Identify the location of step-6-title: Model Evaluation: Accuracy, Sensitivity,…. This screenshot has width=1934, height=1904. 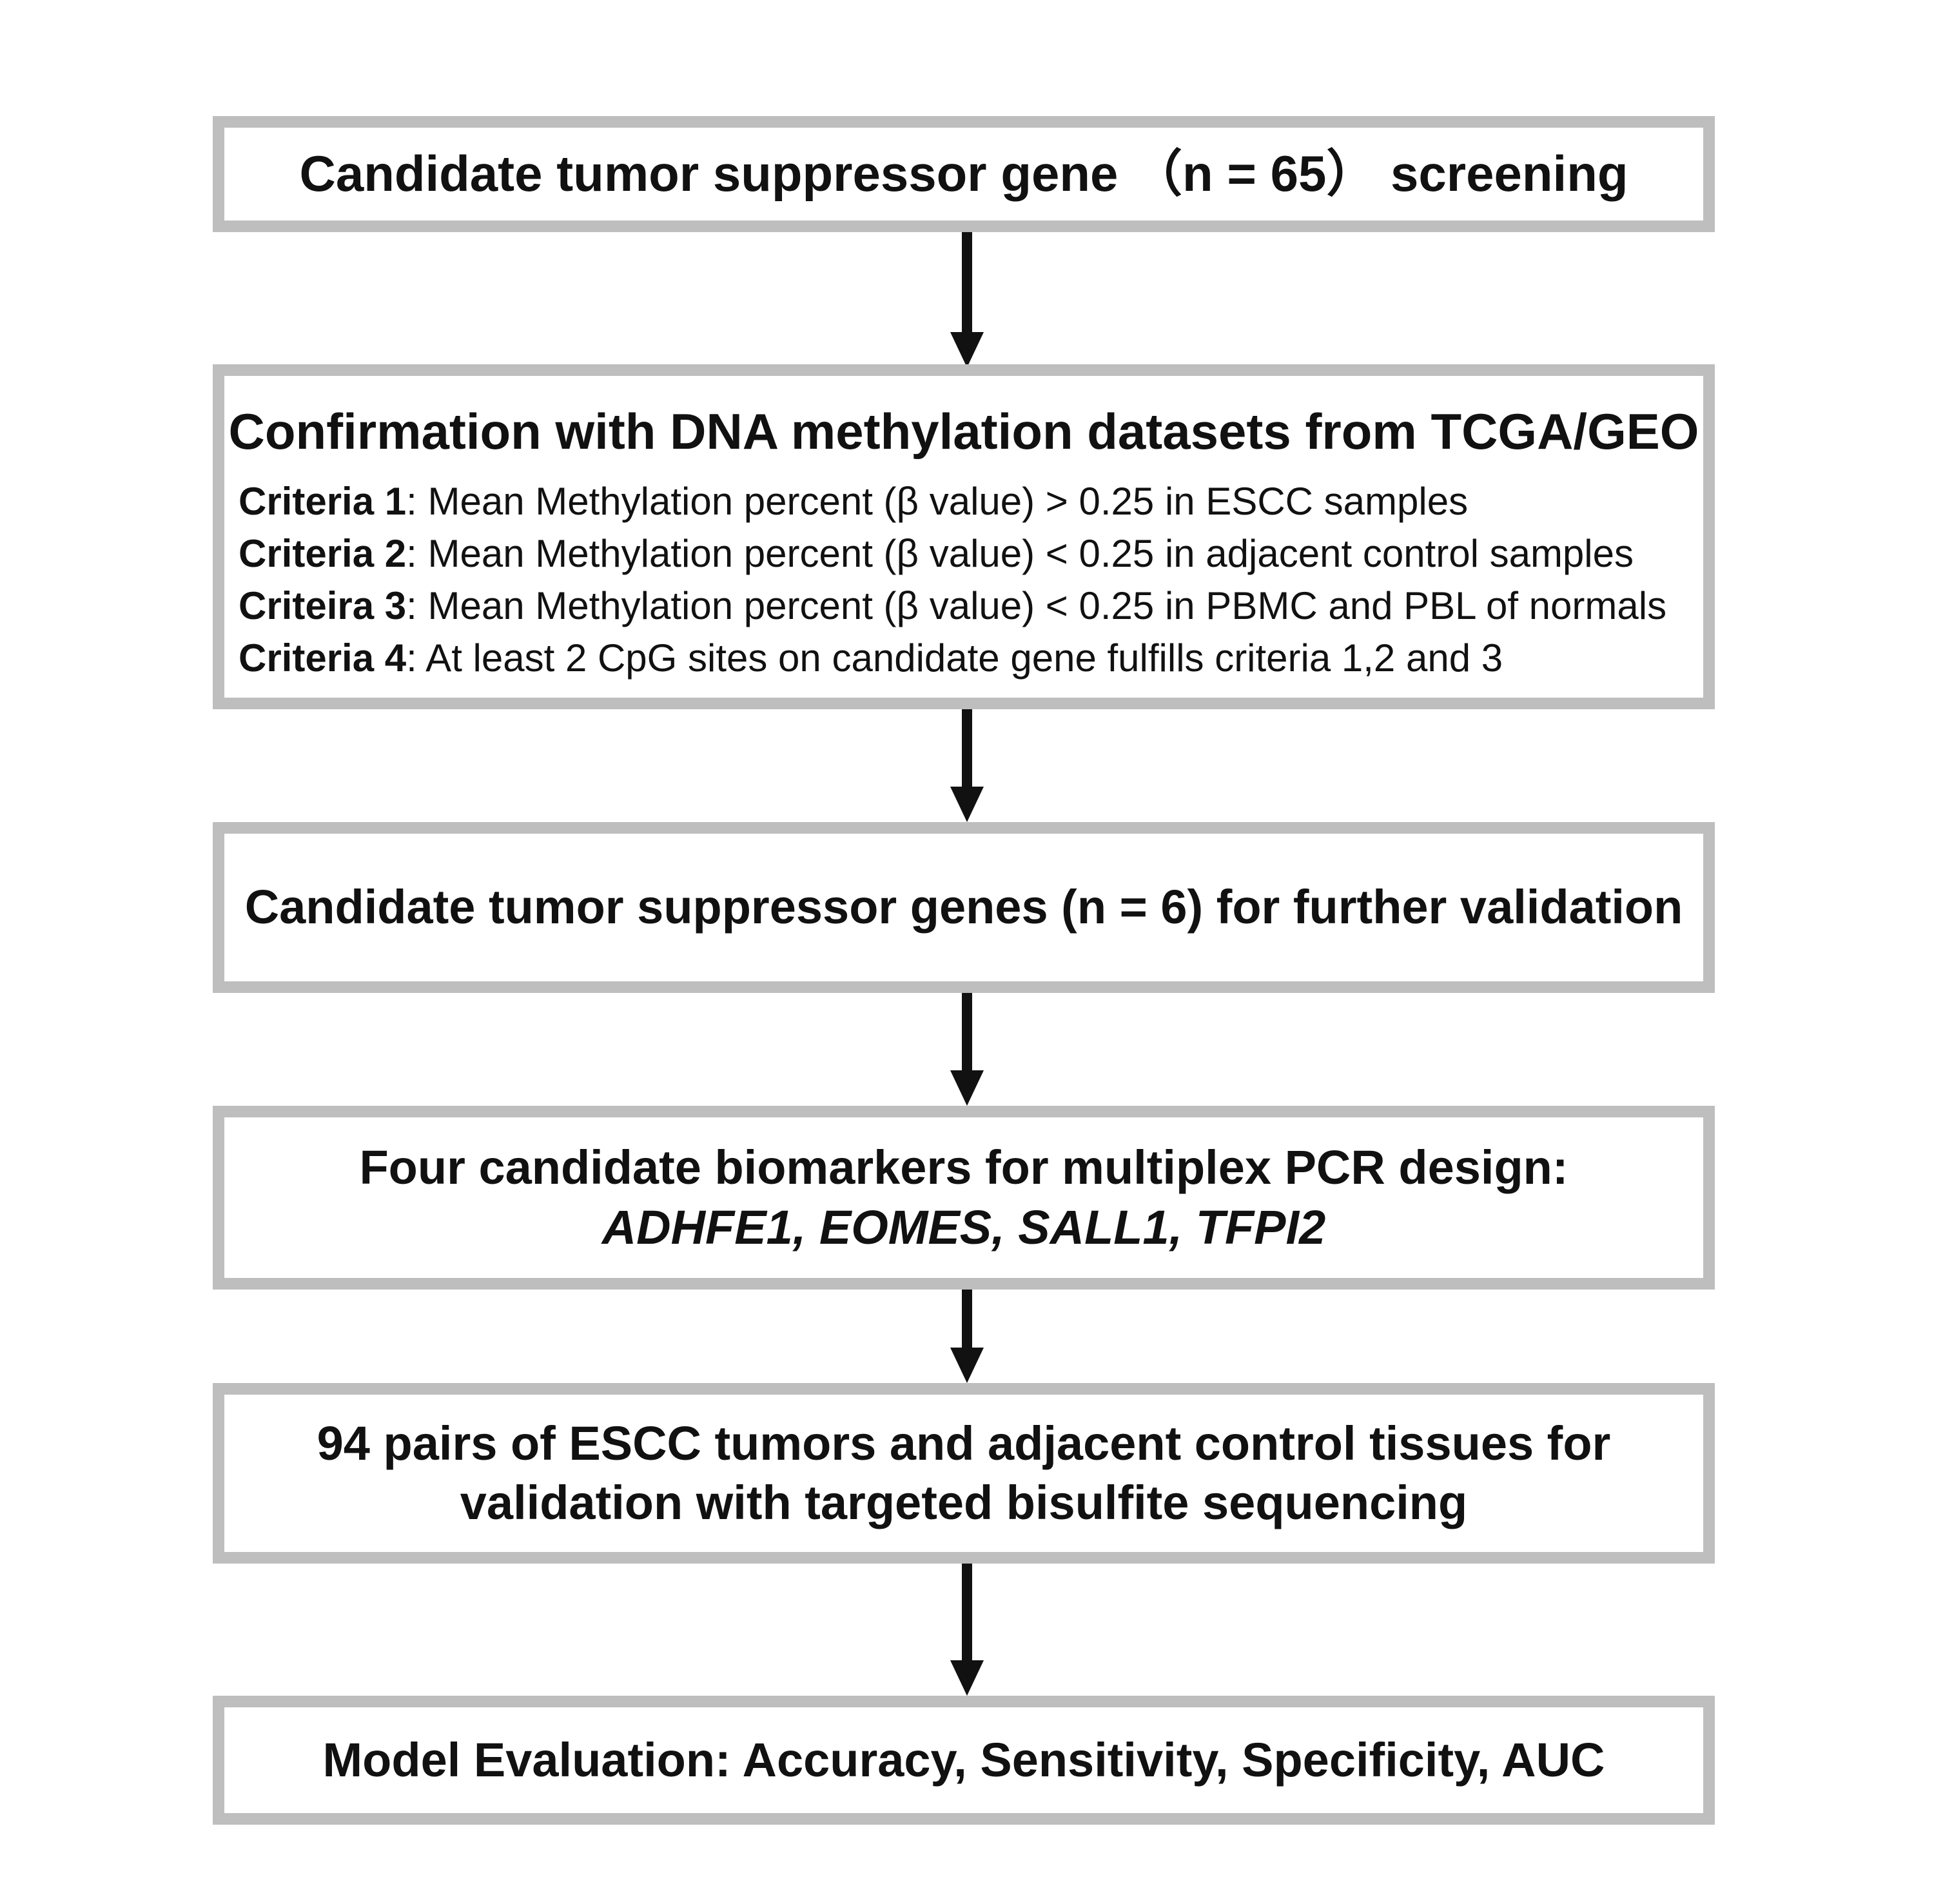
(964, 1760).